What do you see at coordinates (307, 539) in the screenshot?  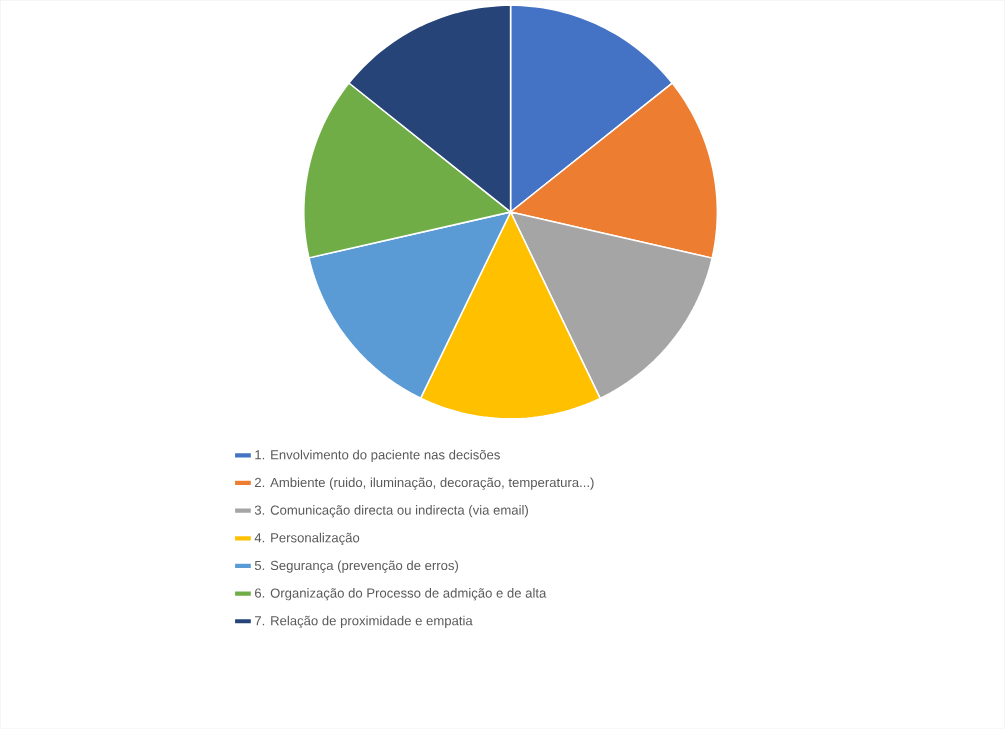 I see `legend-label: 4. Personalização` at bounding box center [307, 539].